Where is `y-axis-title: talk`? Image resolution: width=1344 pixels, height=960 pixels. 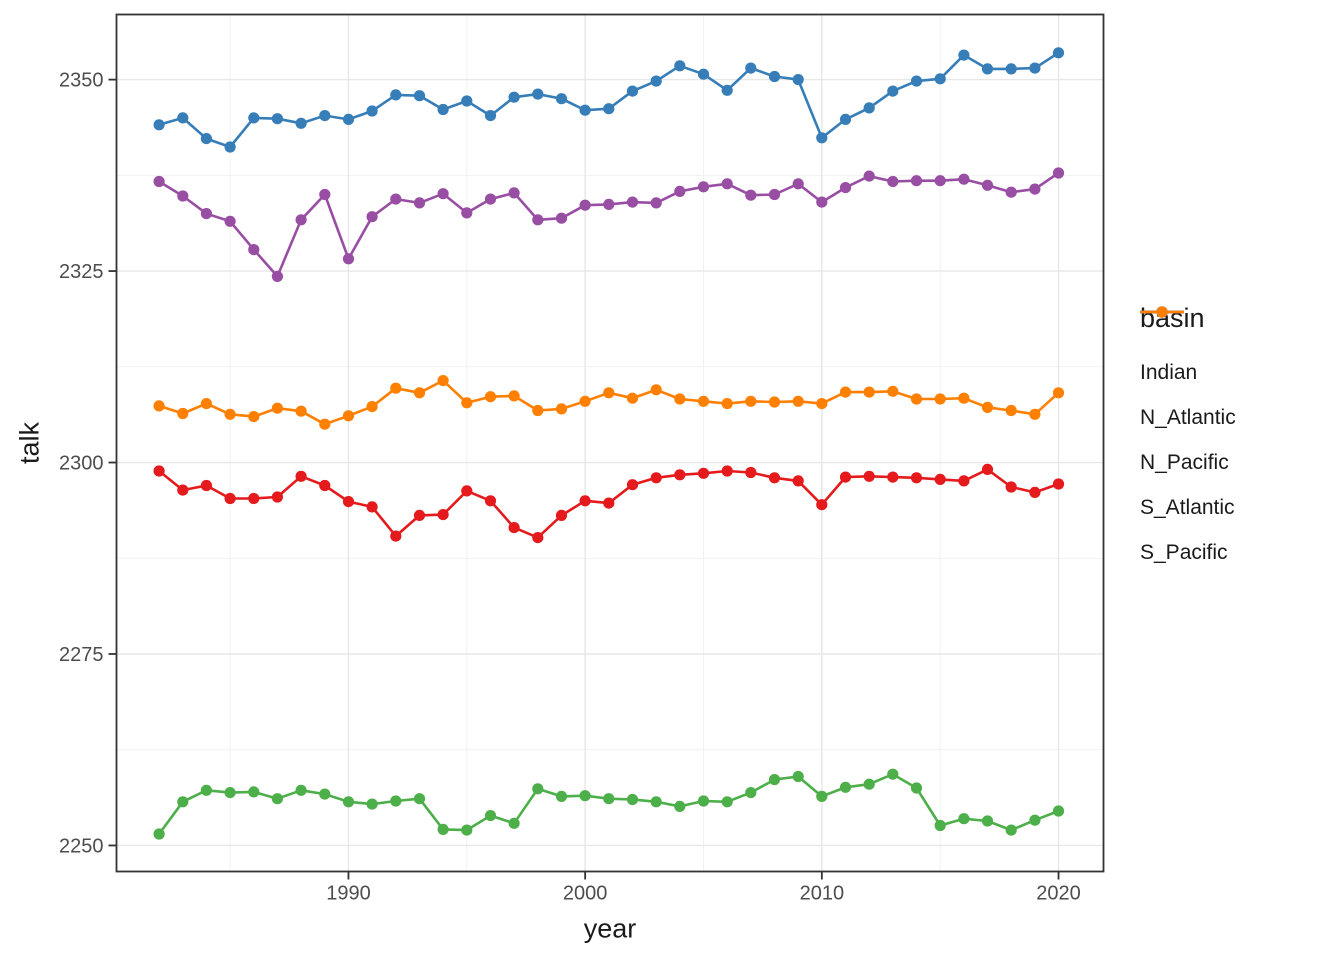 y-axis-title: talk is located at coordinates (29, 443).